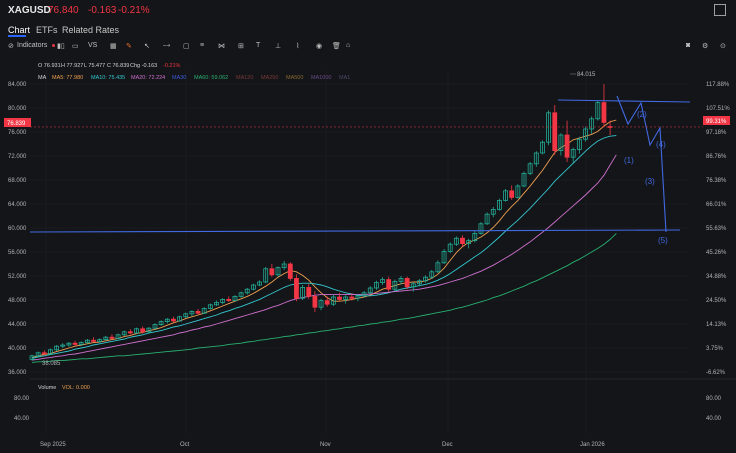  What do you see at coordinates (716, 120) in the screenshot?
I see `last-pct-tag` at bounding box center [716, 120].